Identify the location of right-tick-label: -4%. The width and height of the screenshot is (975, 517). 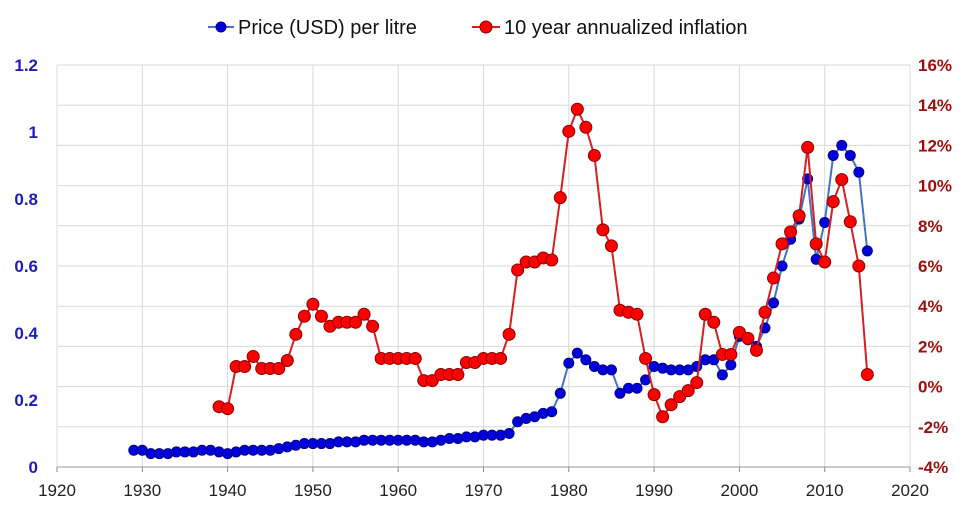
(933, 467).